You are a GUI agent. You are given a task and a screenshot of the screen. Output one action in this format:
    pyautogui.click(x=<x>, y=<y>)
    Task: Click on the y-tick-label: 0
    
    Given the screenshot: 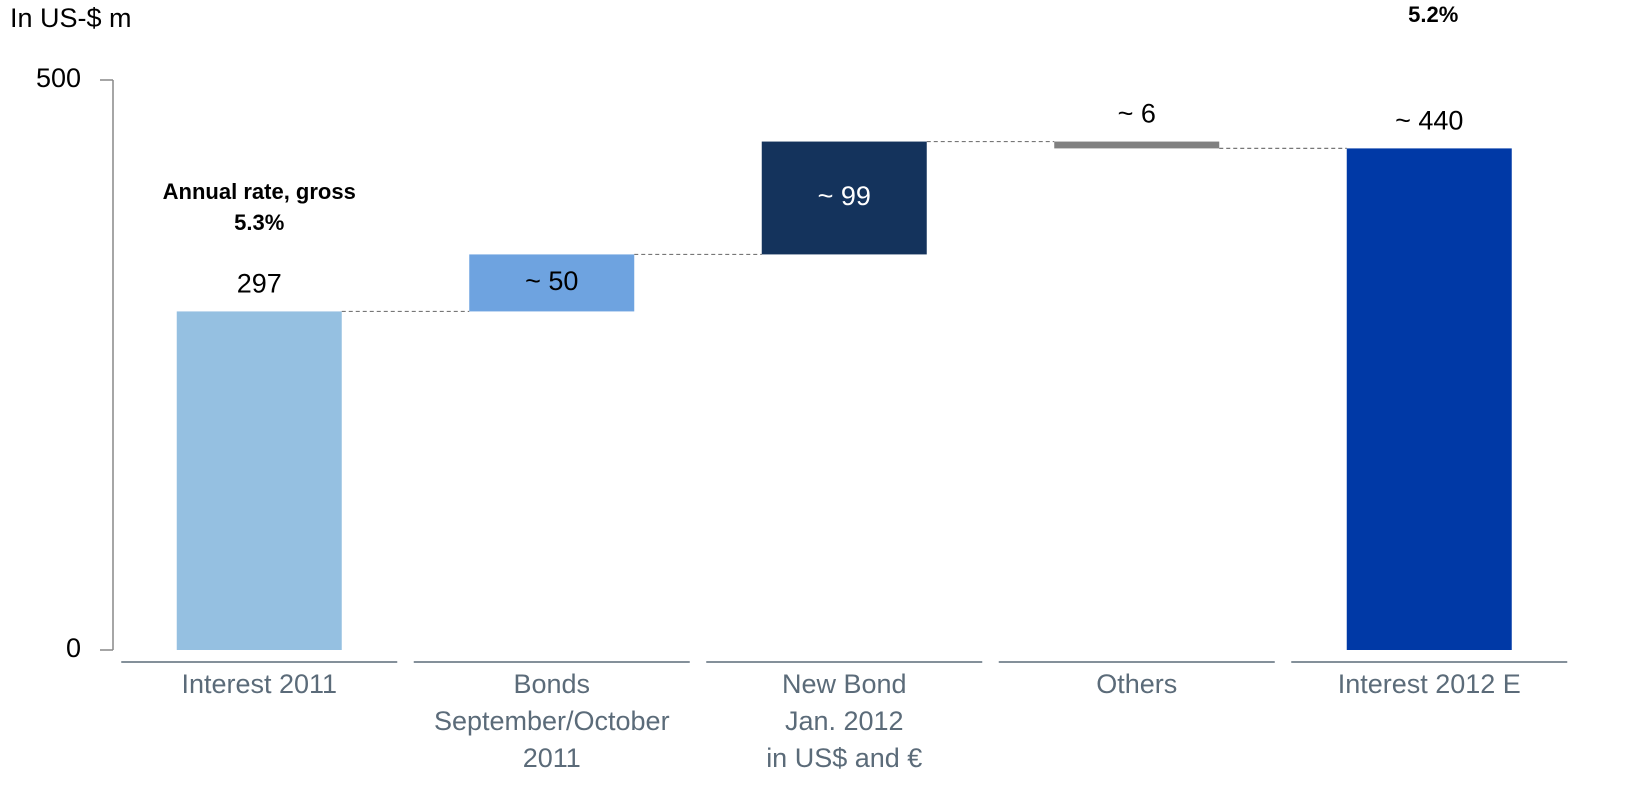 What is the action you would take?
    pyautogui.click(x=73, y=648)
    